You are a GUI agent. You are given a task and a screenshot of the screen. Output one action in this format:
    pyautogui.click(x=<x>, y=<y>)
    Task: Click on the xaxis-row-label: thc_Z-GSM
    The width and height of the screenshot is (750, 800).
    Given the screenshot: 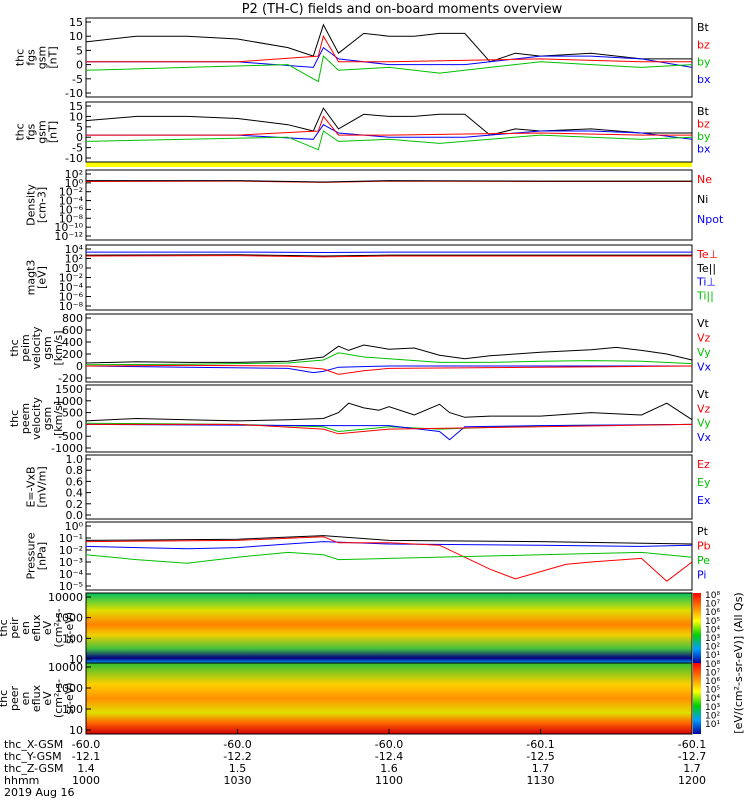 What is the action you would take?
    pyautogui.click(x=34, y=768)
    